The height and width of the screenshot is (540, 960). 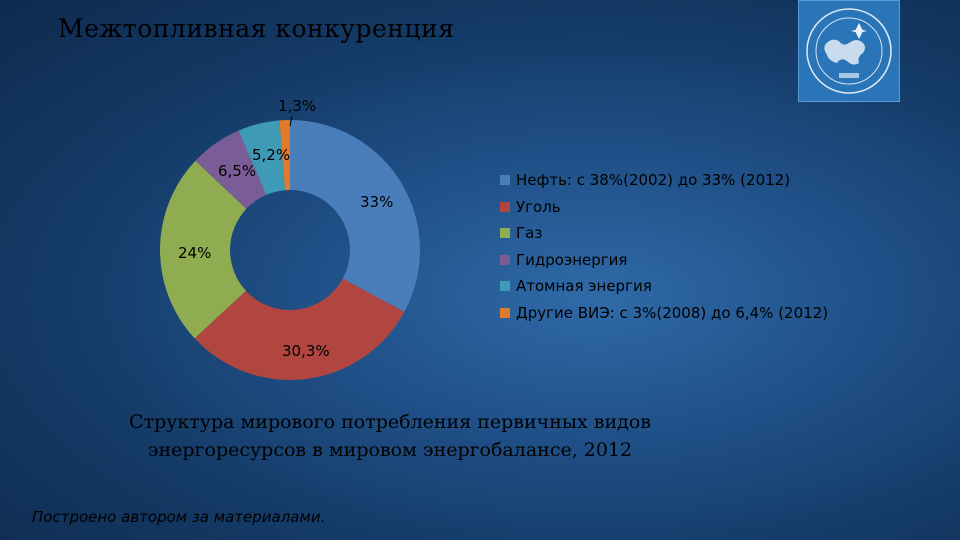 I want to click on legend-item-hydro: Гидроэнергия, so click(x=664, y=260).